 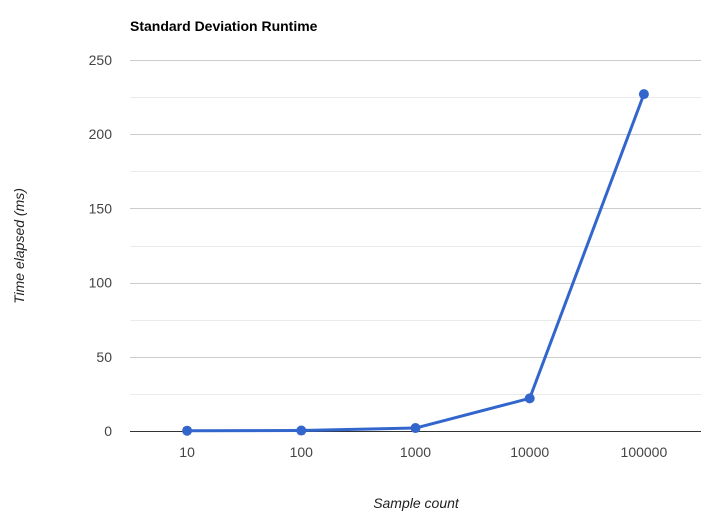 What do you see at coordinates (101, 208) in the screenshot?
I see `y-tick-label: 150` at bounding box center [101, 208].